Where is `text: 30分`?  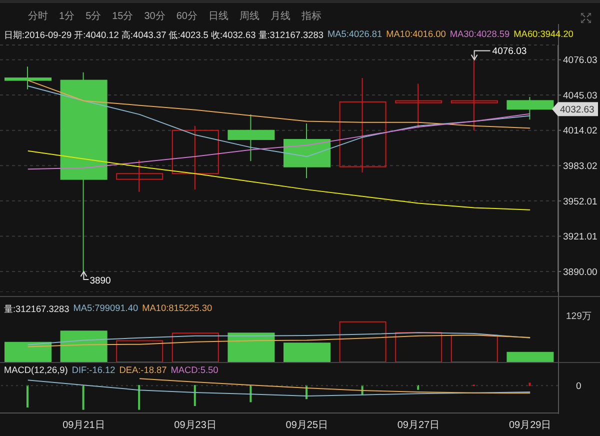 text: 30分 is located at coordinates (155, 16).